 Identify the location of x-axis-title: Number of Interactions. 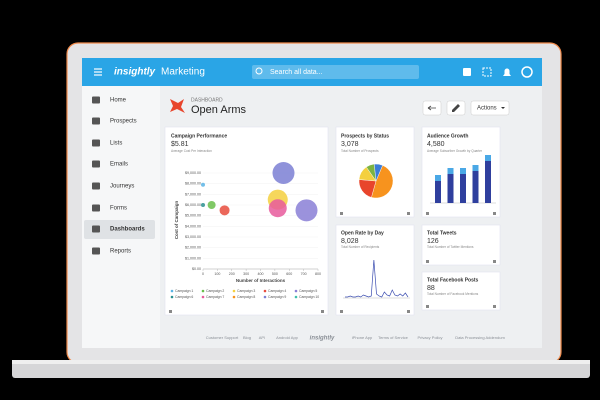
(261, 280).